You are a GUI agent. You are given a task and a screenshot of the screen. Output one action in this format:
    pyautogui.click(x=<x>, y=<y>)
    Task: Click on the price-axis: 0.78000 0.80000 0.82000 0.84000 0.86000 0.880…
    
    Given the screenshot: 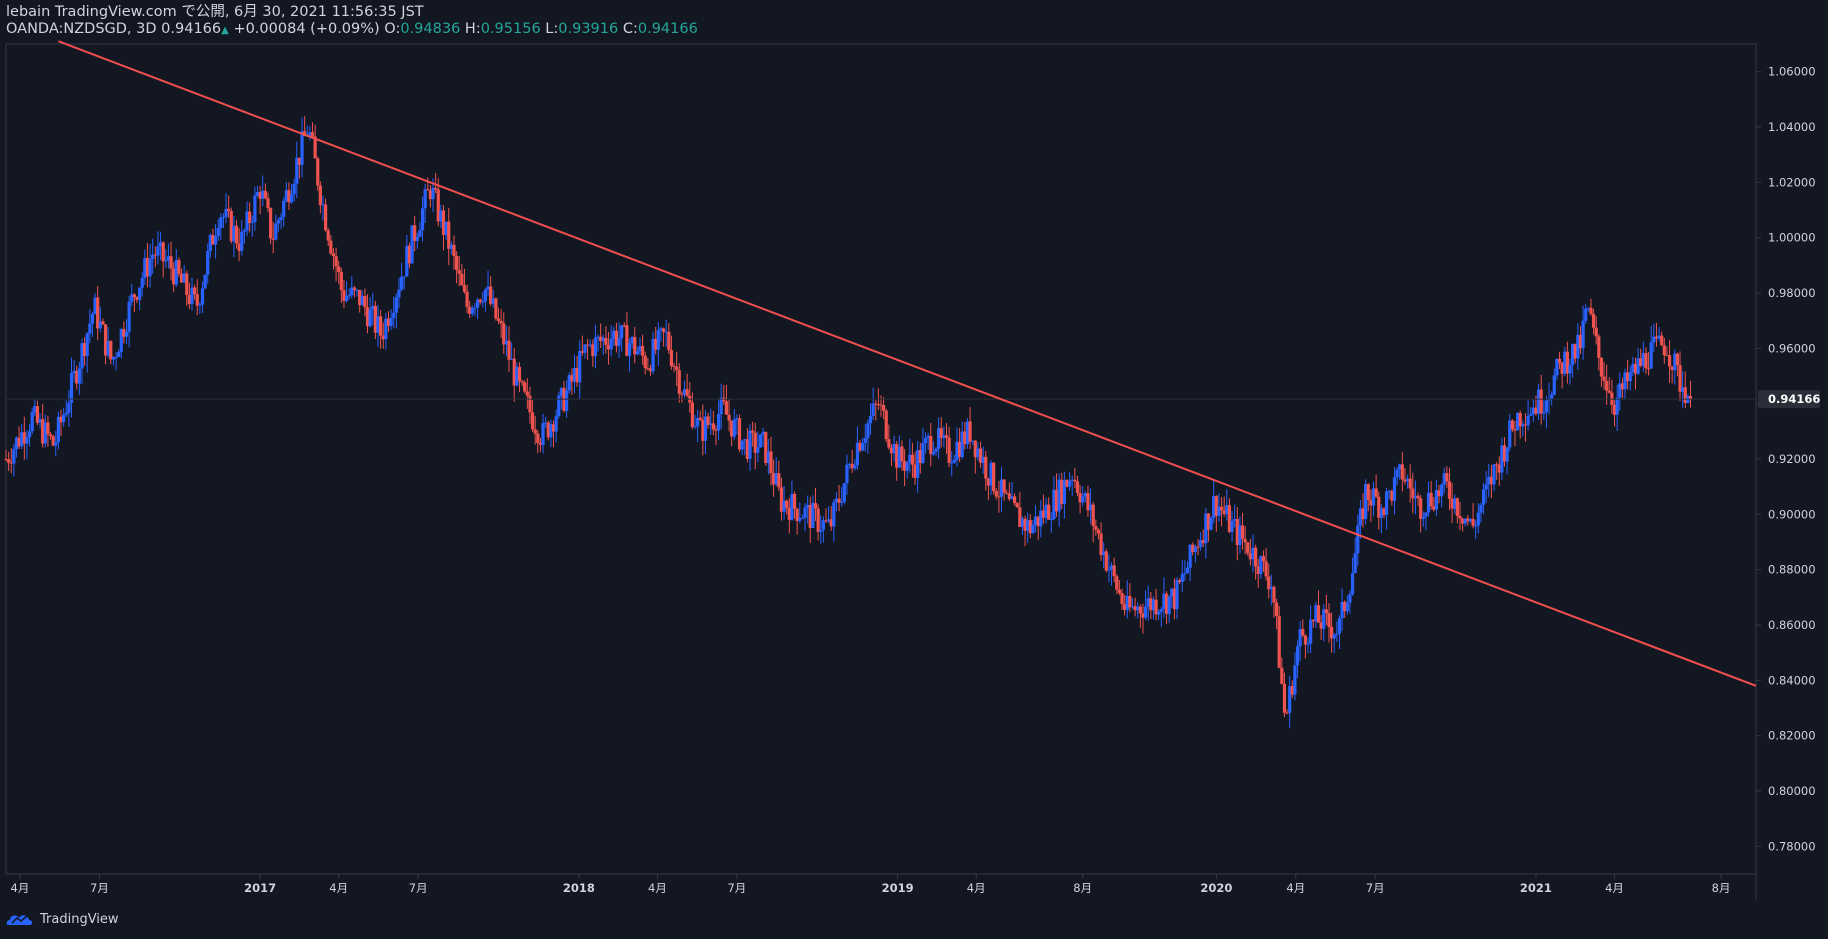 What is the action you would take?
    pyautogui.click(x=1786, y=459)
    